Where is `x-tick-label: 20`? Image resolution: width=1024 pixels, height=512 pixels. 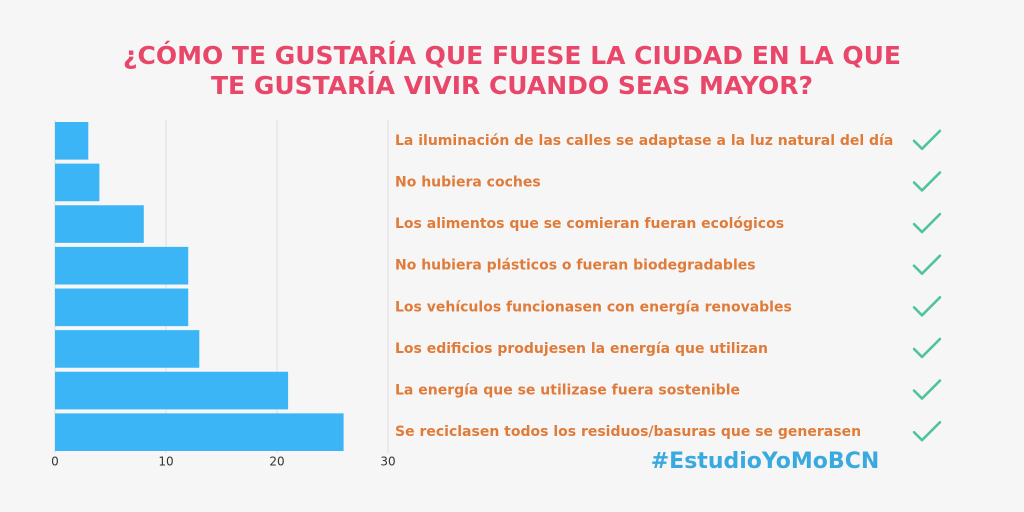
x-tick-label: 20 is located at coordinates (276, 462).